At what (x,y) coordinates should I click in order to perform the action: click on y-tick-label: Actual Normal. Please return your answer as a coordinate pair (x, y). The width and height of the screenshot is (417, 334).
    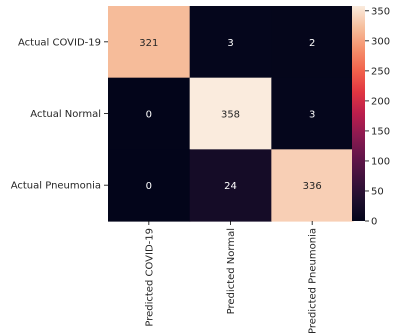
    Looking at the image, I should click on (65, 114).